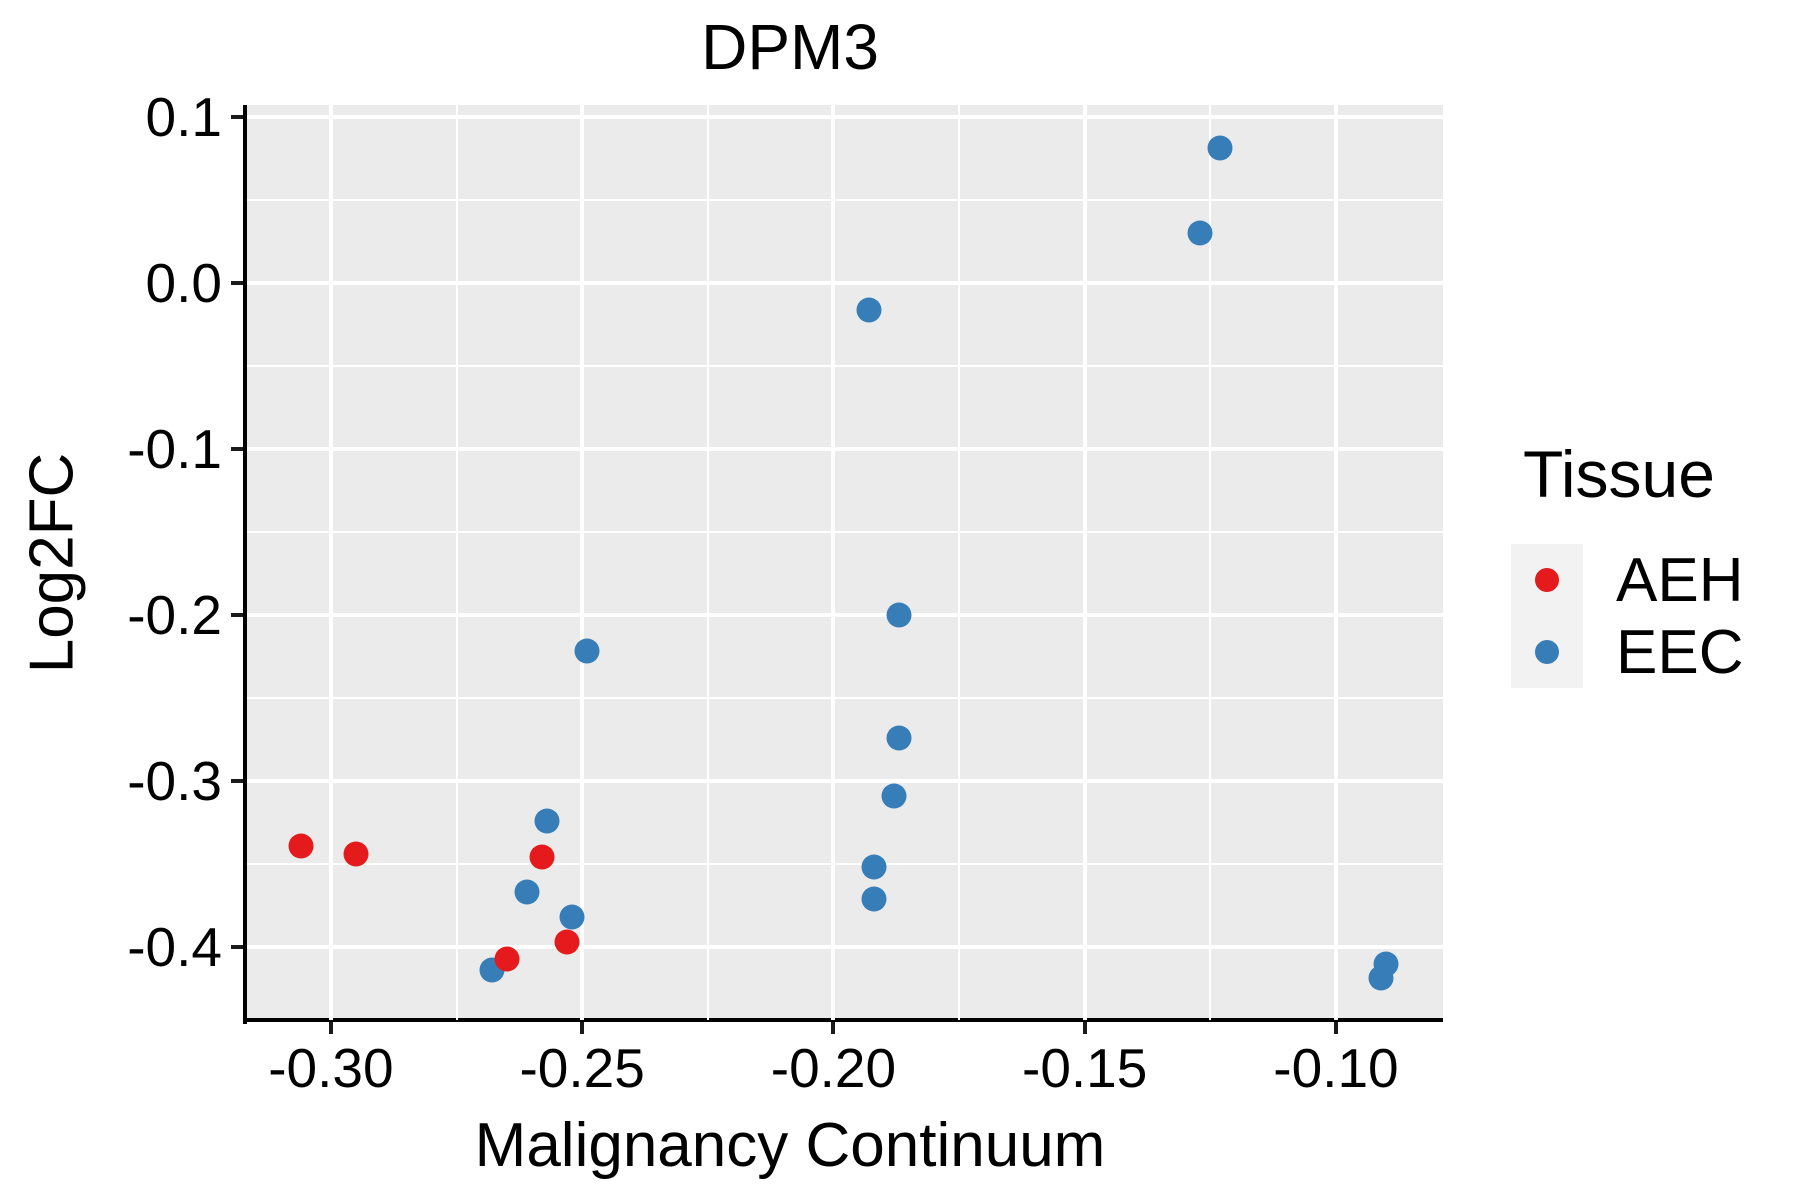 This screenshot has width=1800, height=1200. I want to click on y-tick-label: 0.0, so click(183, 282).